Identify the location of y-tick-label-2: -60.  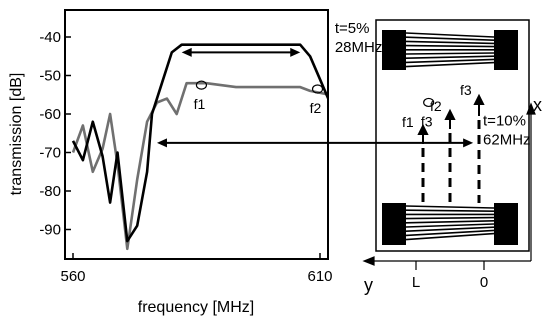
(50, 114).